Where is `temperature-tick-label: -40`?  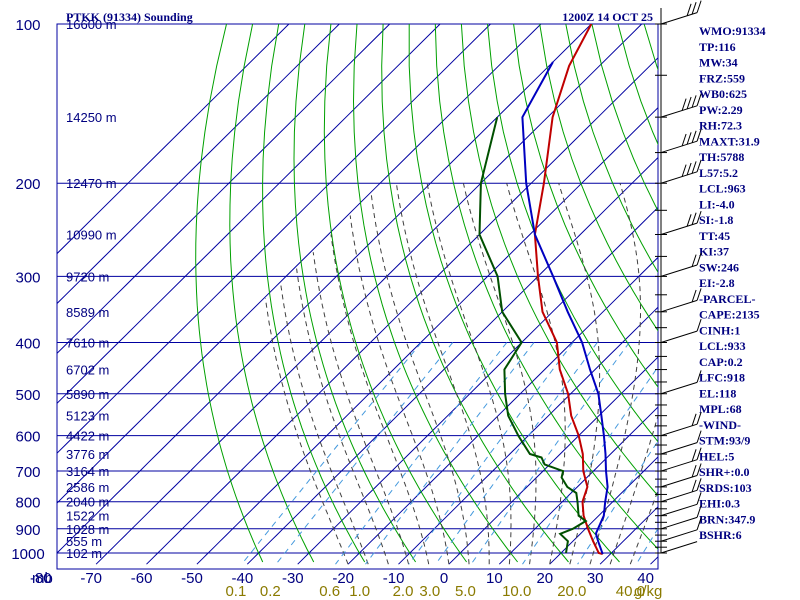 temperature-tick-label: -40 is located at coordinates (243, 578).